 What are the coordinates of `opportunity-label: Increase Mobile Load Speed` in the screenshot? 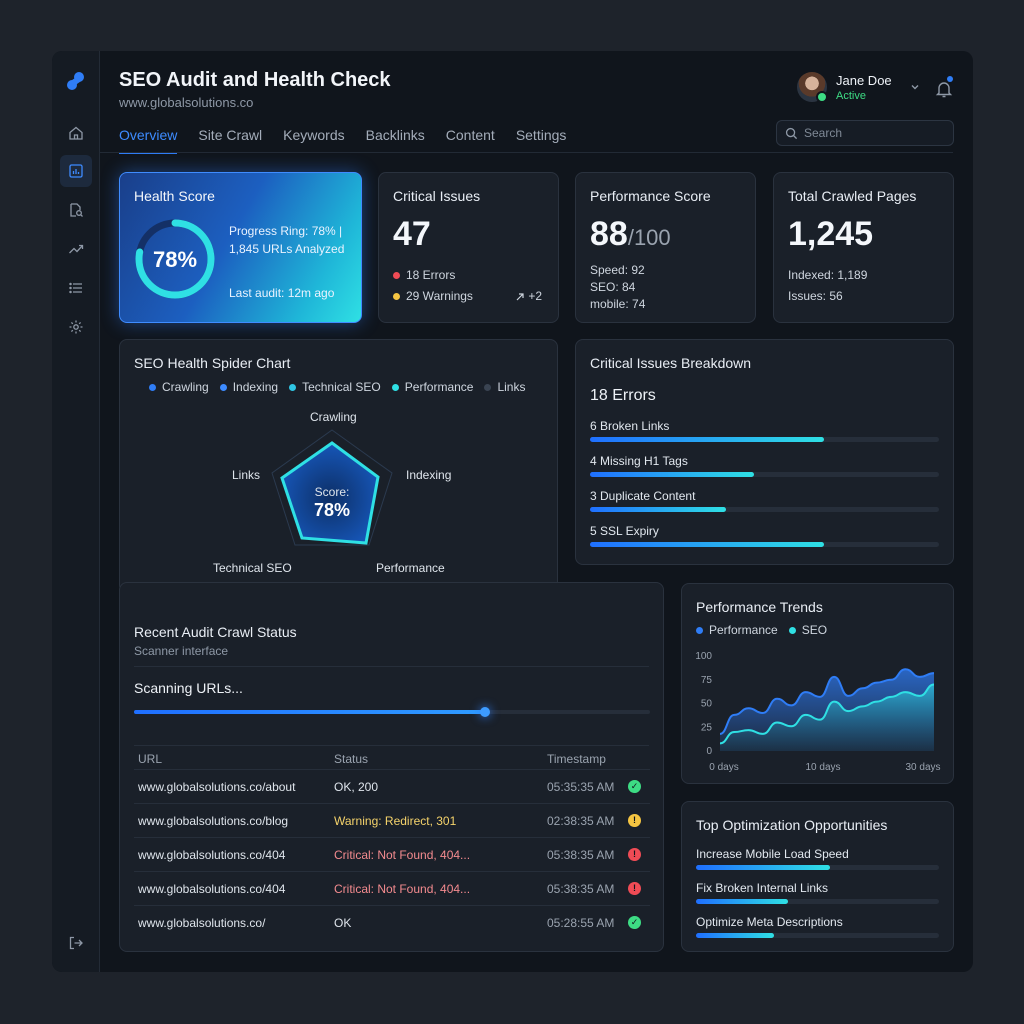 It's located at (772, 854).